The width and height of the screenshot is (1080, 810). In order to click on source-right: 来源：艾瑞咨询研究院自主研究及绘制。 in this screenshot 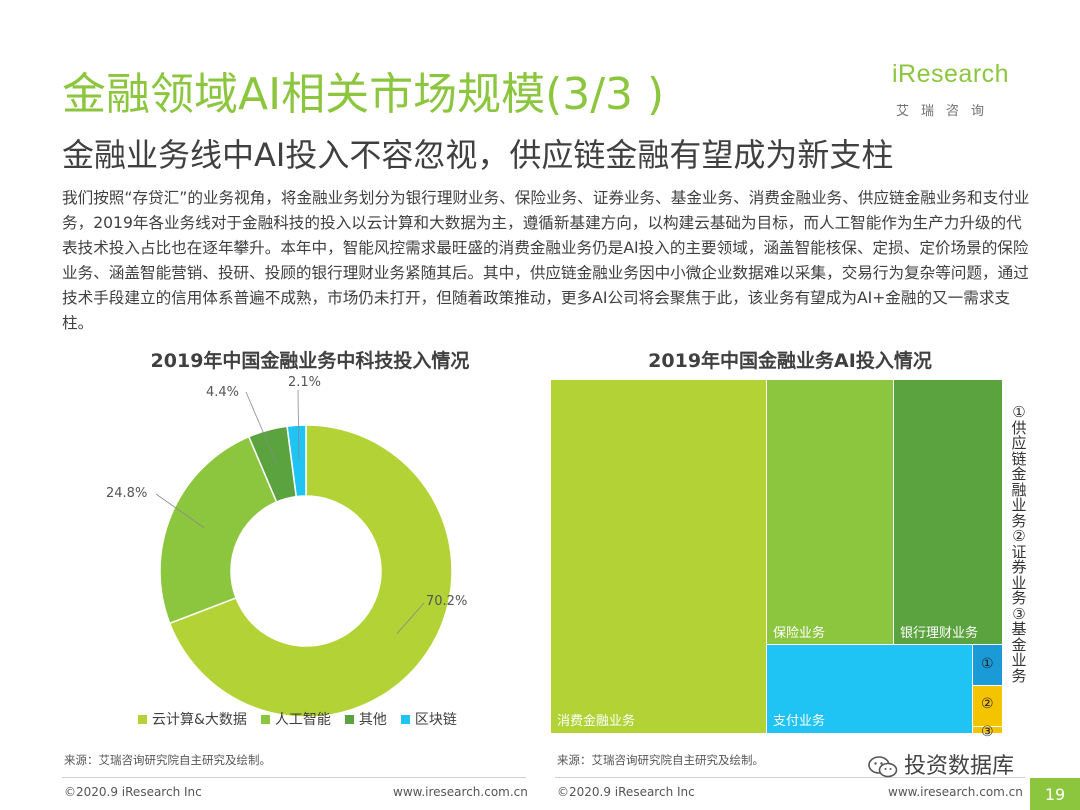, I will do `click(660, 760)`.